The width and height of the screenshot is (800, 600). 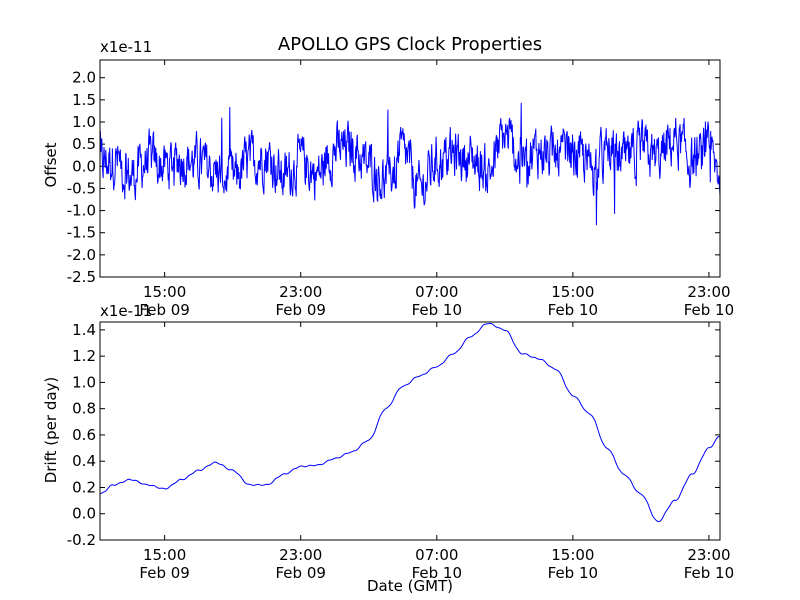 What do you see at coordinates (84, 435) in the screenshot?
I see `drift-y-tick-label: 0.6` at bounding box center [84, 435].